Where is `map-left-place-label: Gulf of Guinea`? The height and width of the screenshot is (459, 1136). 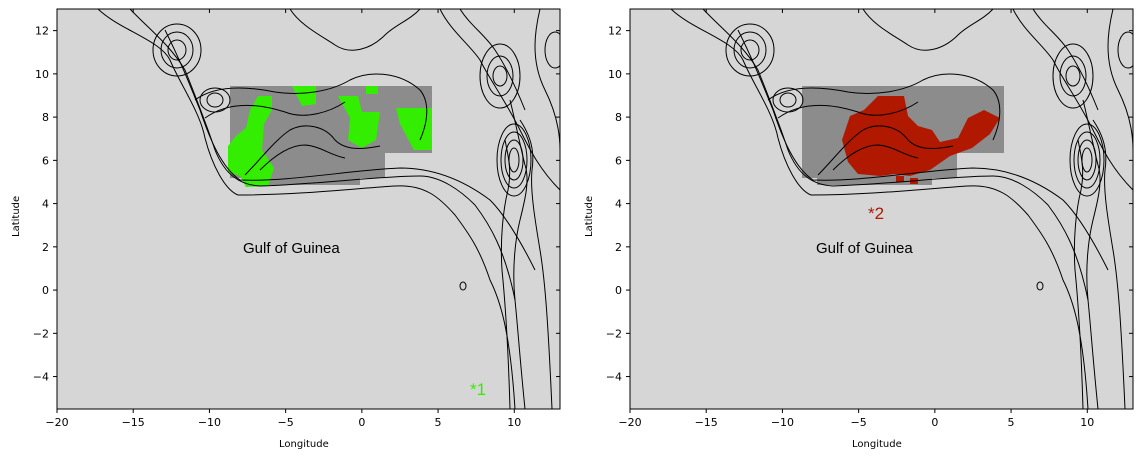
map-left-place-label: Gulf of Guinea is located at coordinates (291, 248).